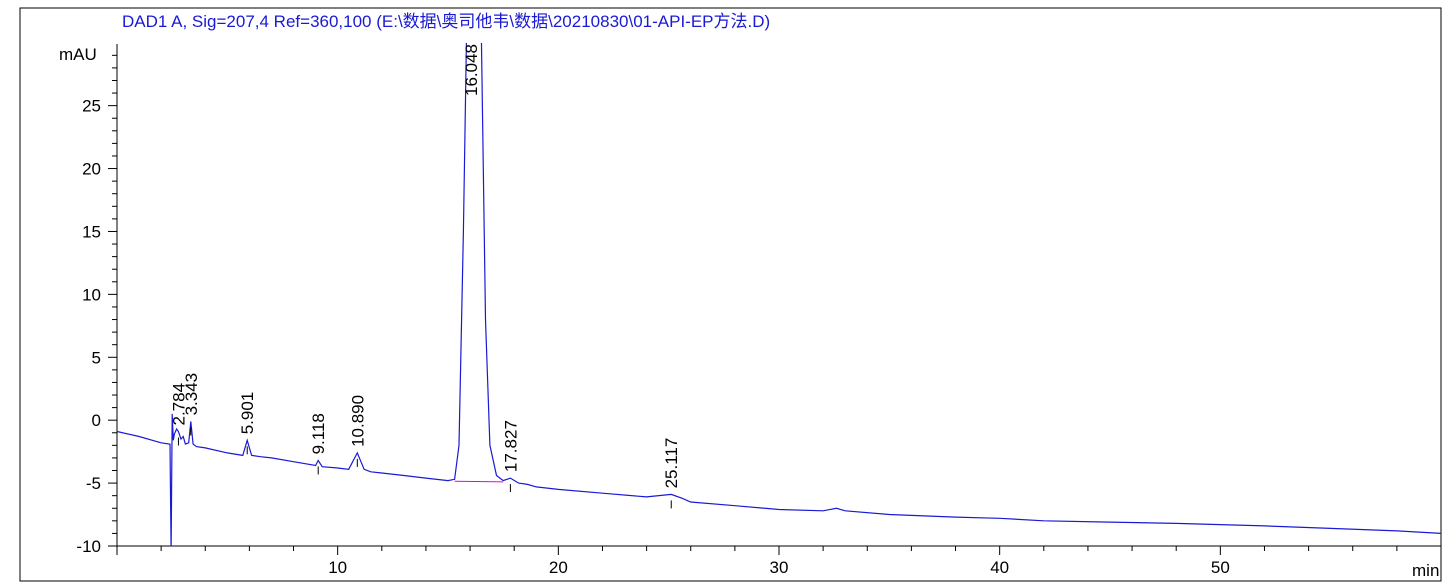 This screenshot has width=1443, height=584. I want to click on x-axis-label: min, so click(1425, 570).